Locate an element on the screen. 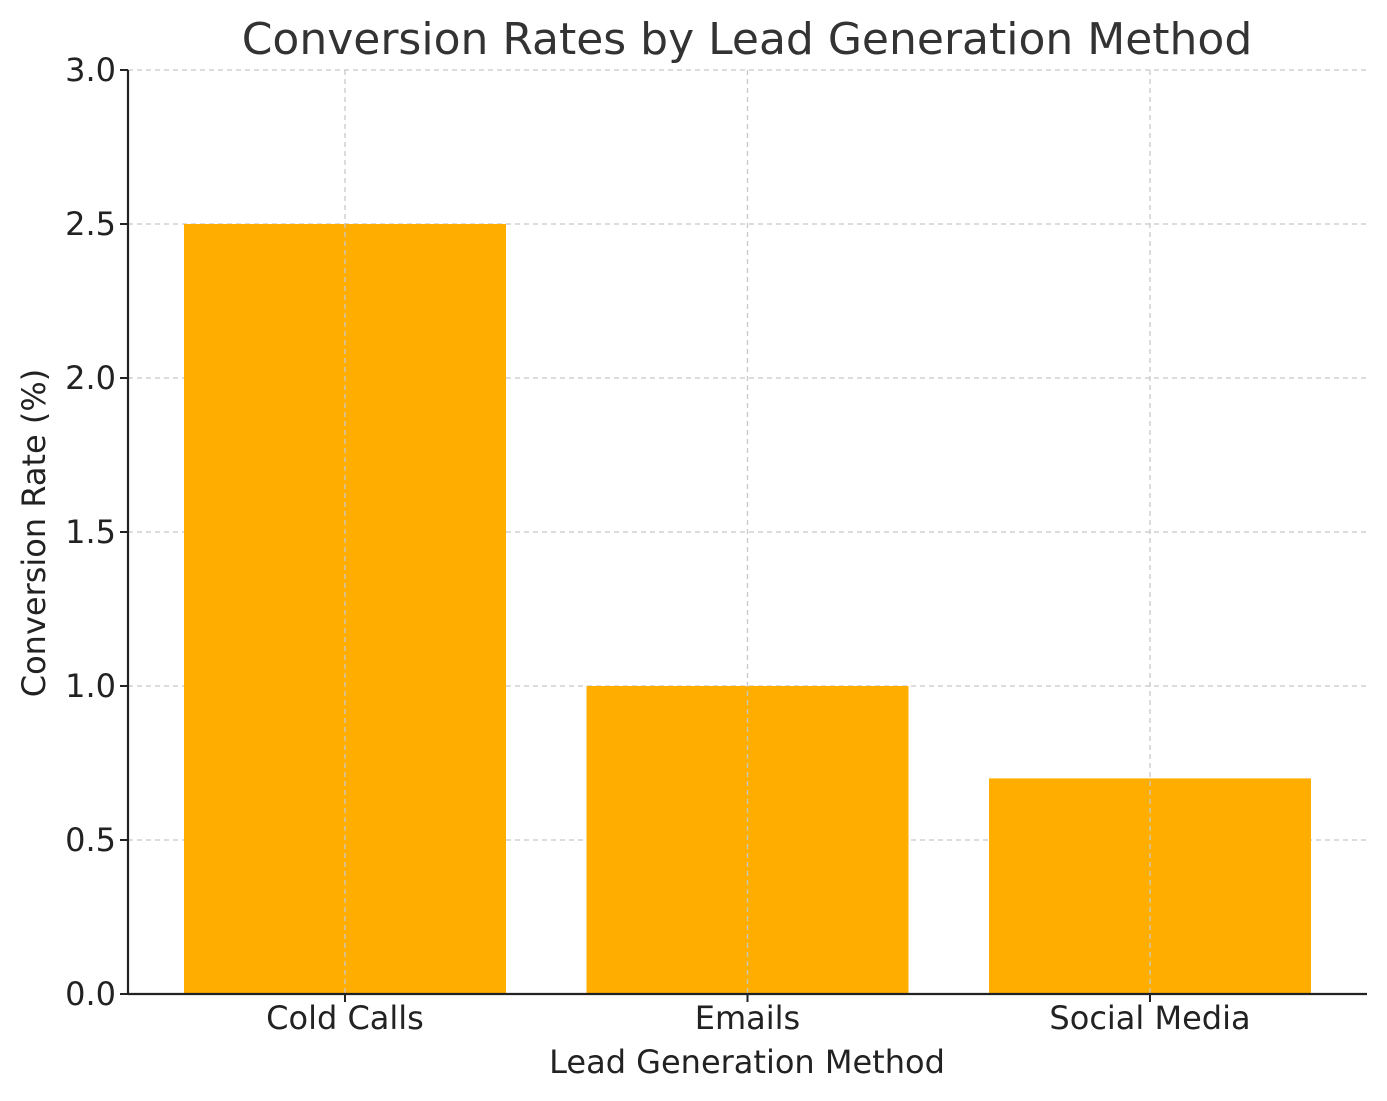 The width and height of the screenshot is (1387, 1101). x-axis-label: Lead Generation Method is located at coordinates (747, 1062).